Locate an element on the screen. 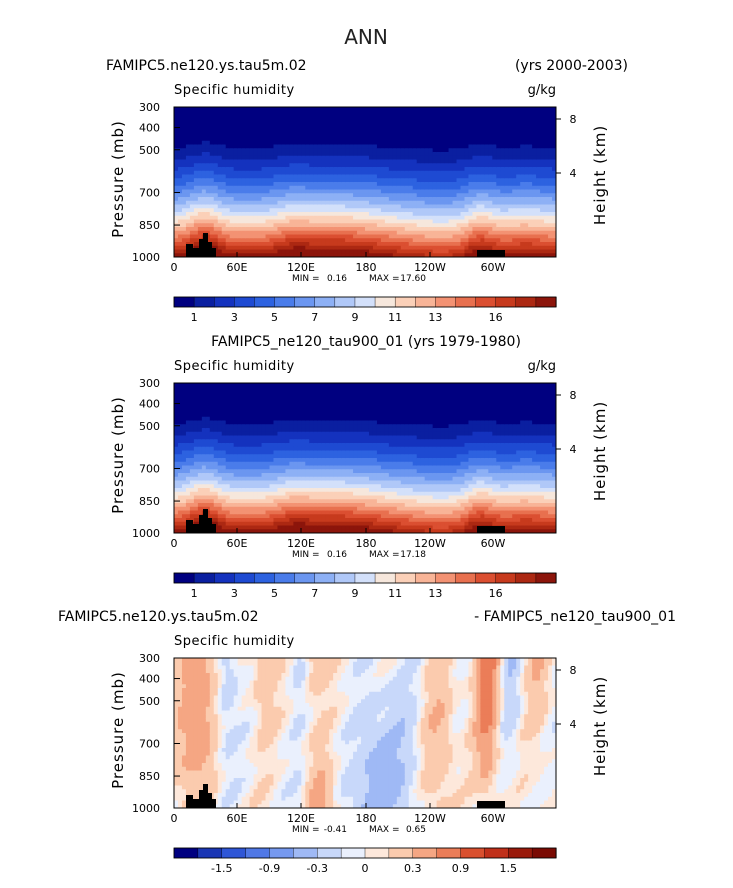 The height and width of the screenshot is (888, 733). x-tick-label: 120E is located at coordinates (301, 267).